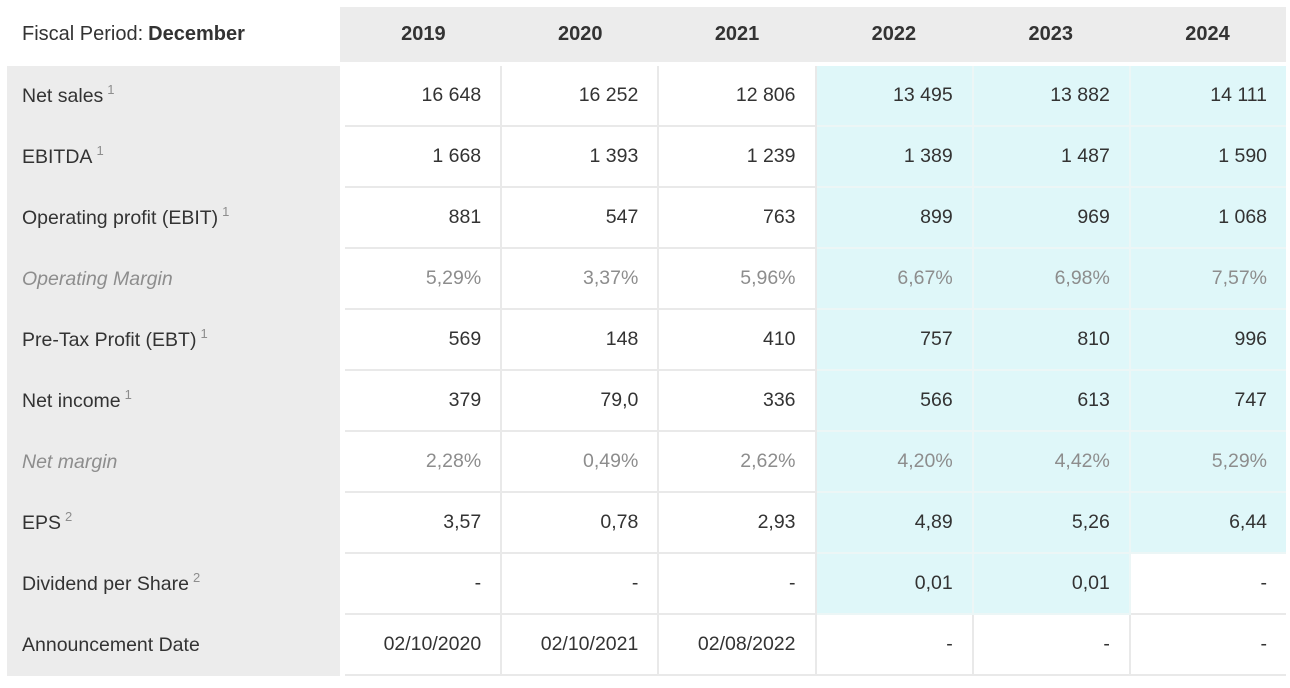 This screenshot has width=1290, height=688. Describe the element at coordinates (57, 157) in the screenshot. I see `row-label-text: EBITDA` at that location.